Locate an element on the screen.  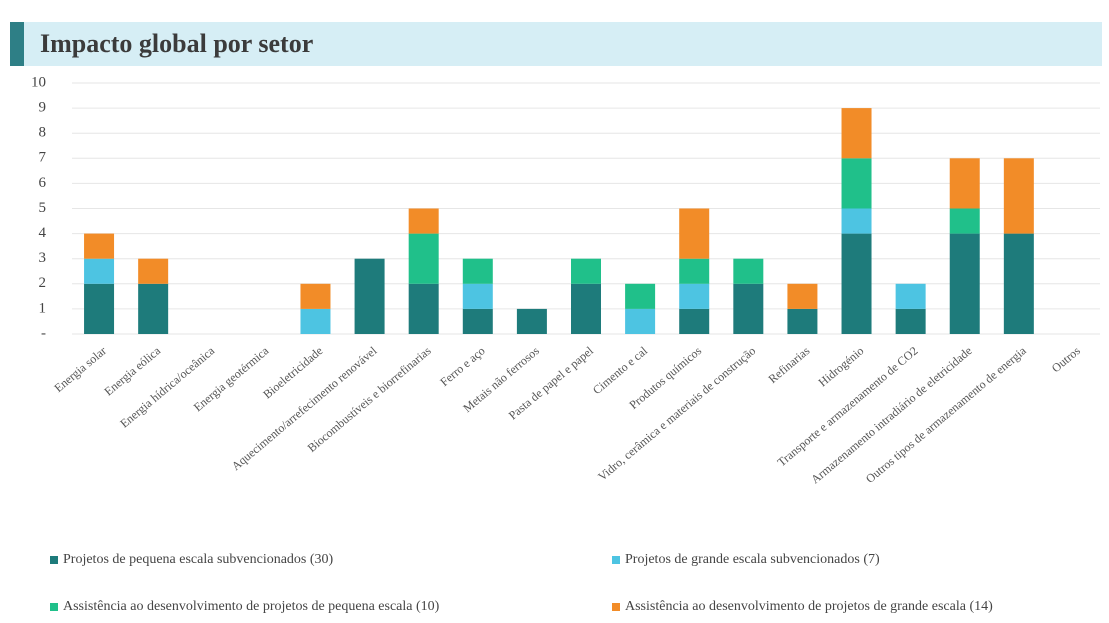
title-accent is located at coordinates (17, 44).